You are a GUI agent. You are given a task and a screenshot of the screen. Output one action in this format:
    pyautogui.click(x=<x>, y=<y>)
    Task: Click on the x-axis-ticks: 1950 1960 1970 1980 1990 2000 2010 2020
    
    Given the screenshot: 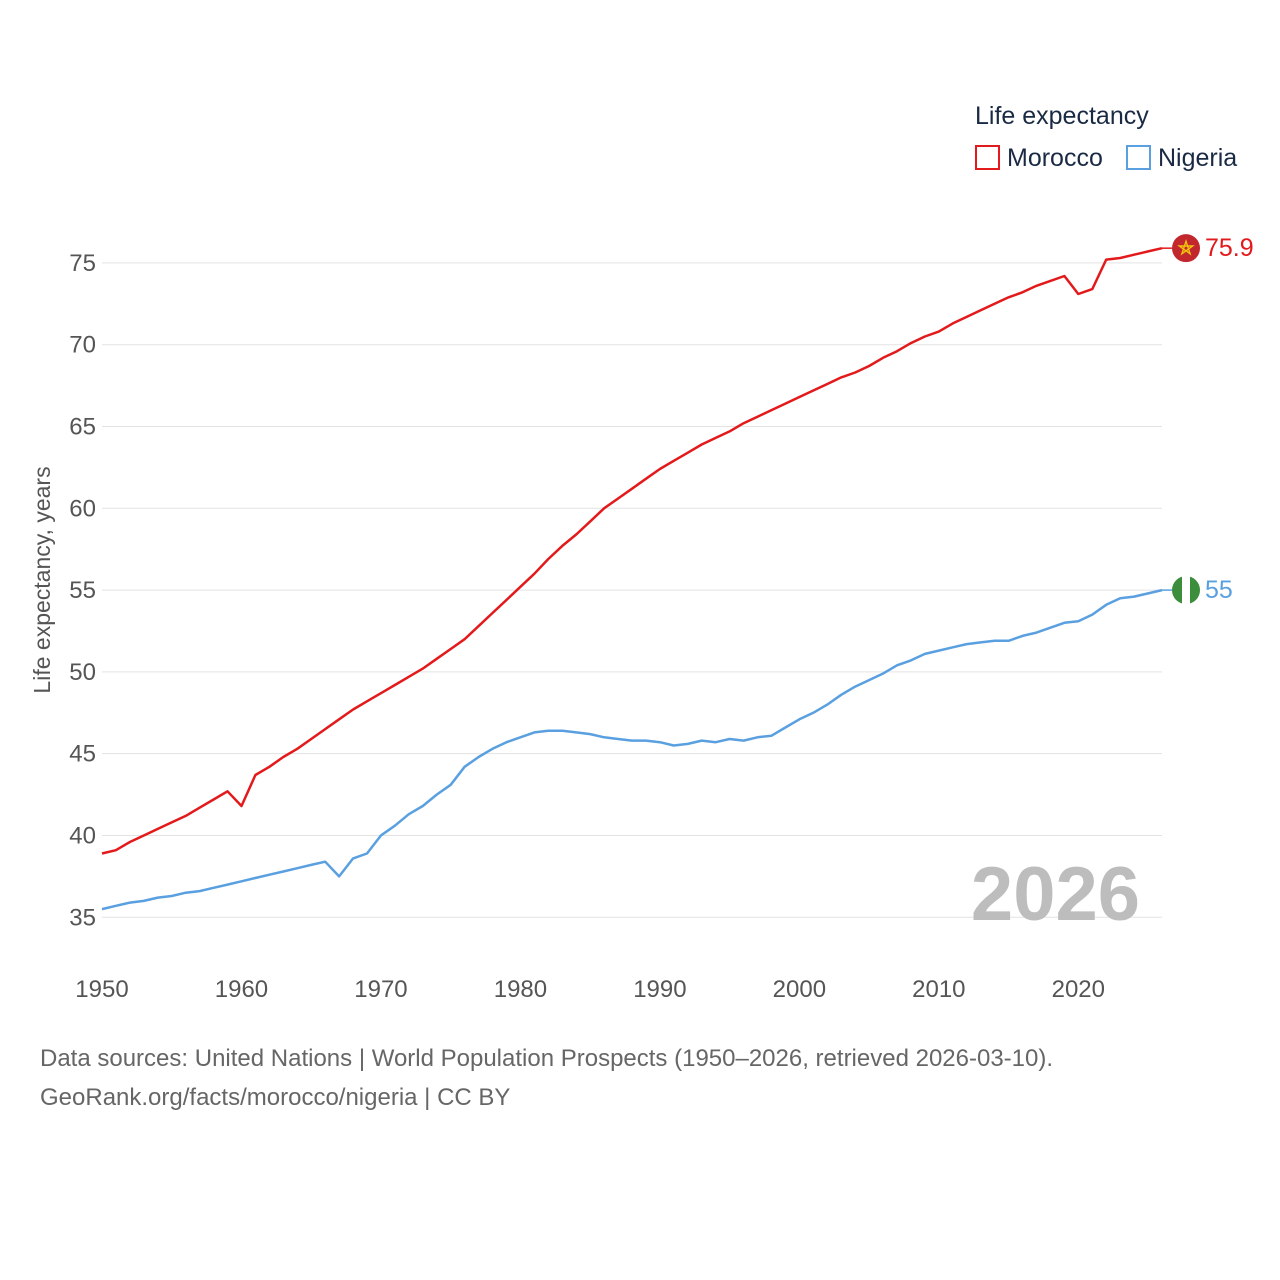 What is the action you would take?
    pyautogui.click(x=590, y=989)
    